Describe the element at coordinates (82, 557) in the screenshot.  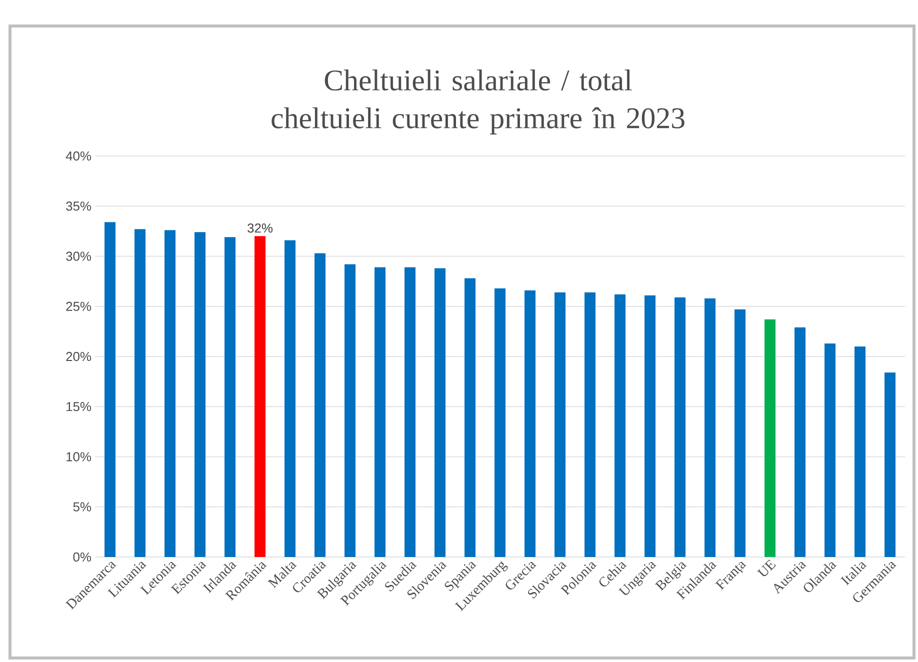
I see `y-tick-label: 0%` at that location.